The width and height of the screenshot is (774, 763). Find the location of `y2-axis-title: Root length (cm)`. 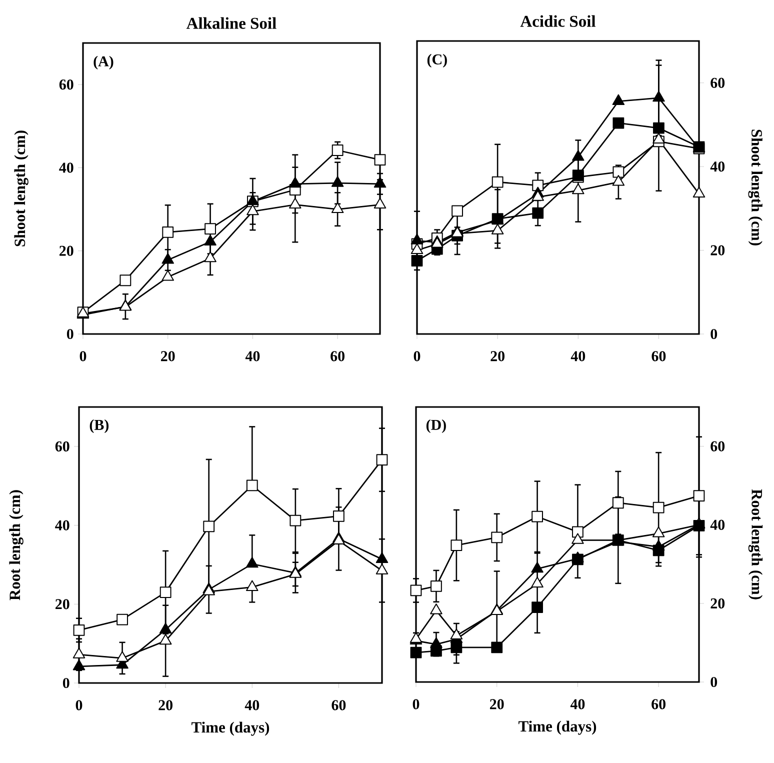

y2-axis-title: Root length (cm) is located at coordinates (755, 544).